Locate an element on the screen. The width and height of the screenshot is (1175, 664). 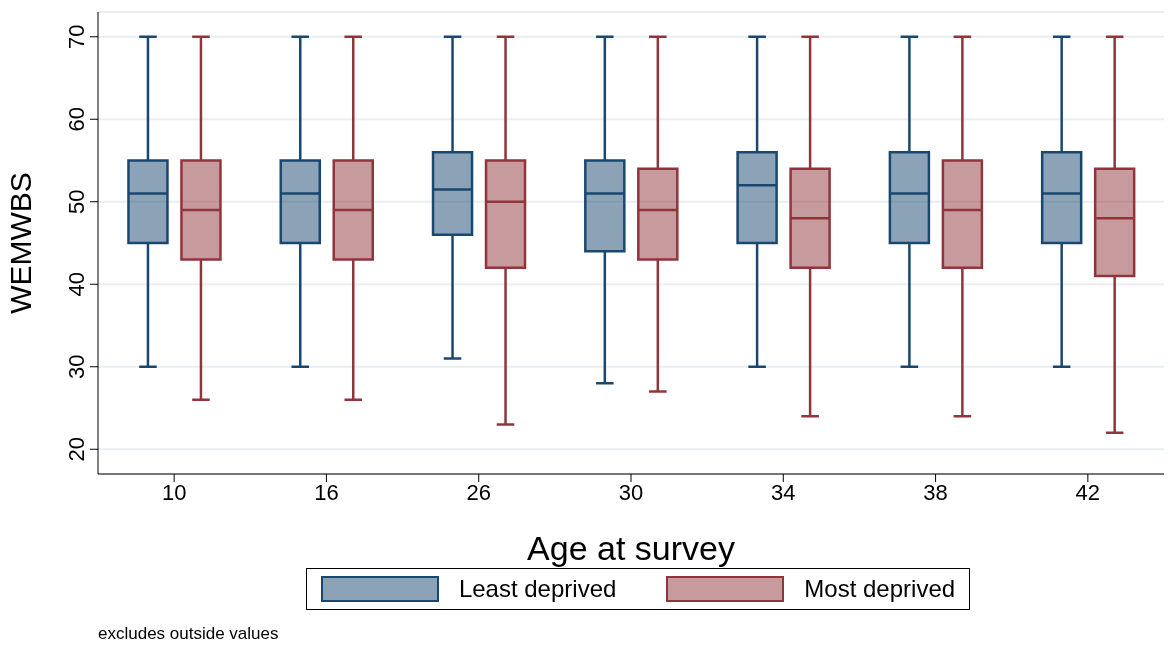
x-axis-title: Age at survey is located at coordinates (631, 548).